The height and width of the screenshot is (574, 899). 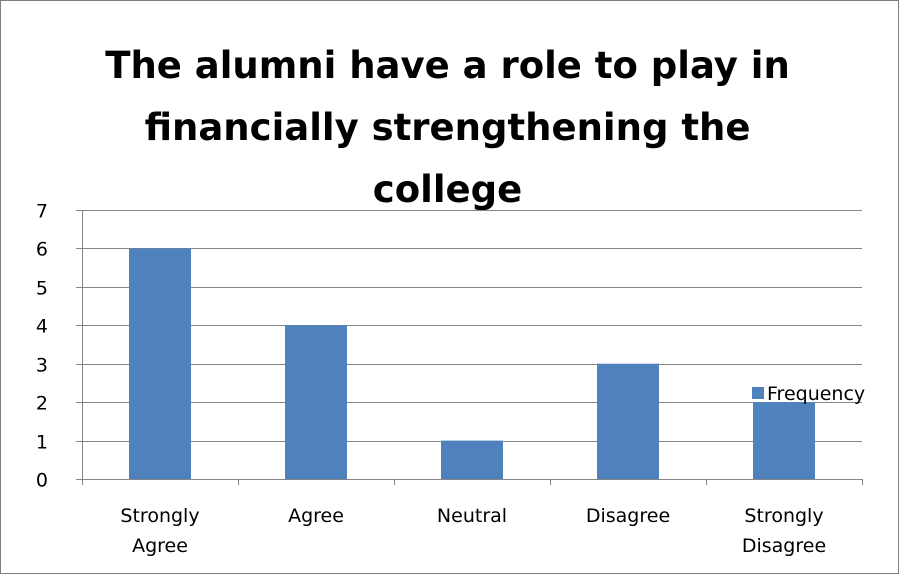 I want to click on y-tick-label: 6, so click(x=42, y=250).